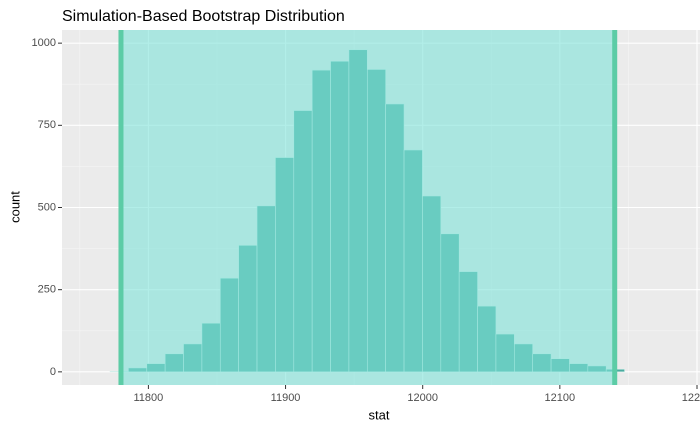 This screenshot has width=700, height=432. Describe the element at coordinates (47, 207) in the screenshot. I see `y-tick-label: 500` at that location.